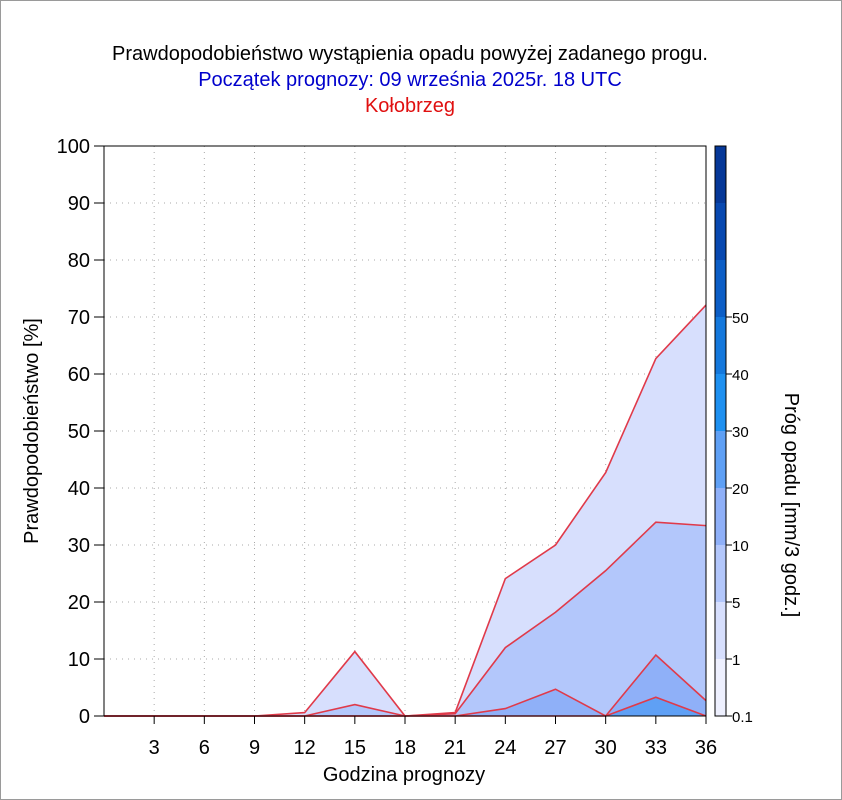 This screenshot has height=800, width=842. Describe the element at coordinates (79, 318) in the screenshot. I see `y-tick-label: 70` at that location.